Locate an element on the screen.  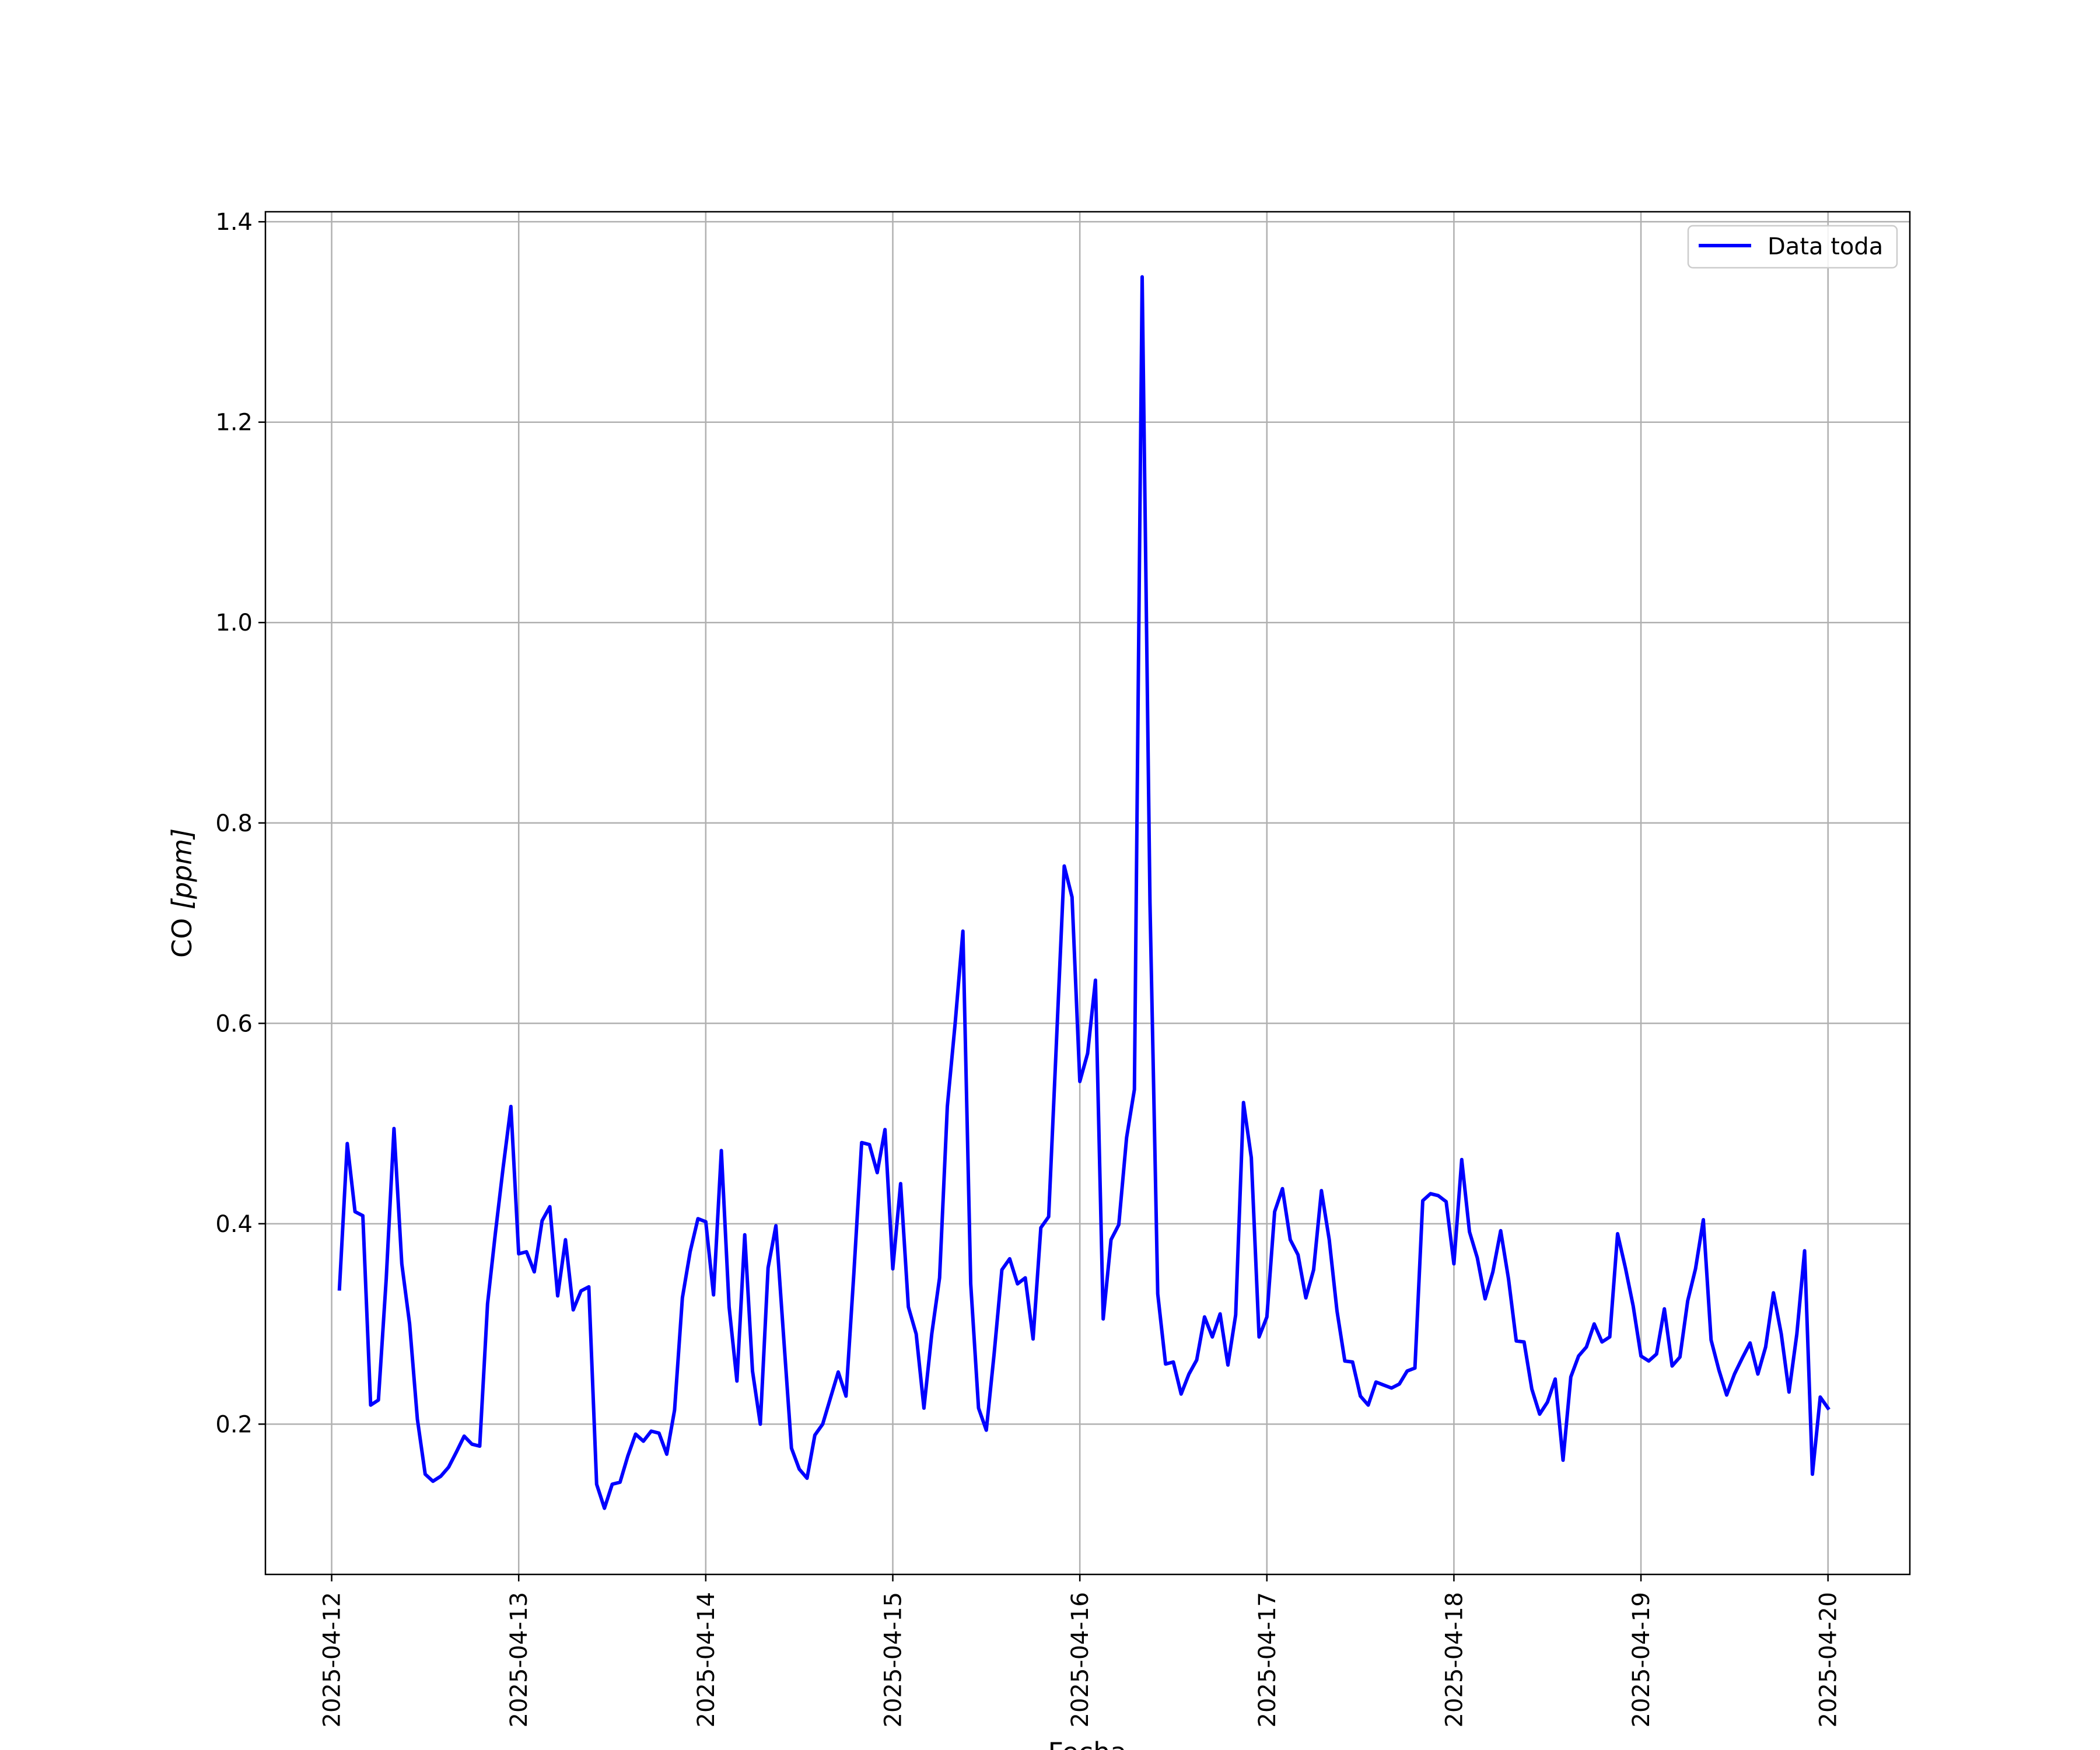
x-tick-label: 2025-04-12 is located at coordinates (332, 1659).